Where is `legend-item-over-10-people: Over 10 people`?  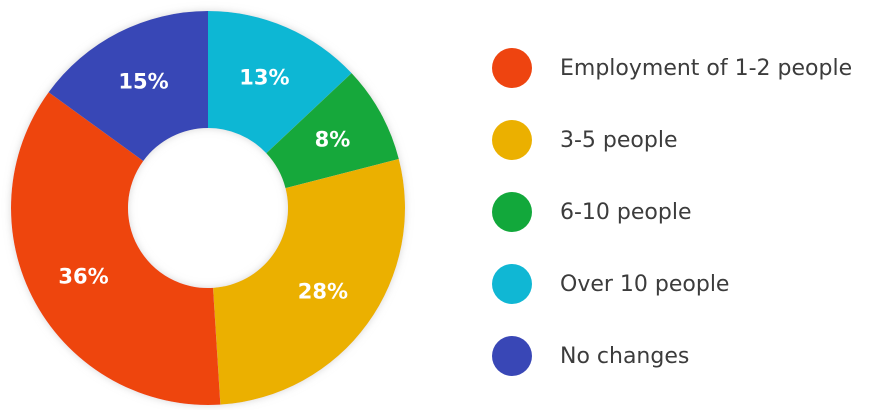
legend-item-over-10-people: Over 10 people is located at coordinates (682, 284).